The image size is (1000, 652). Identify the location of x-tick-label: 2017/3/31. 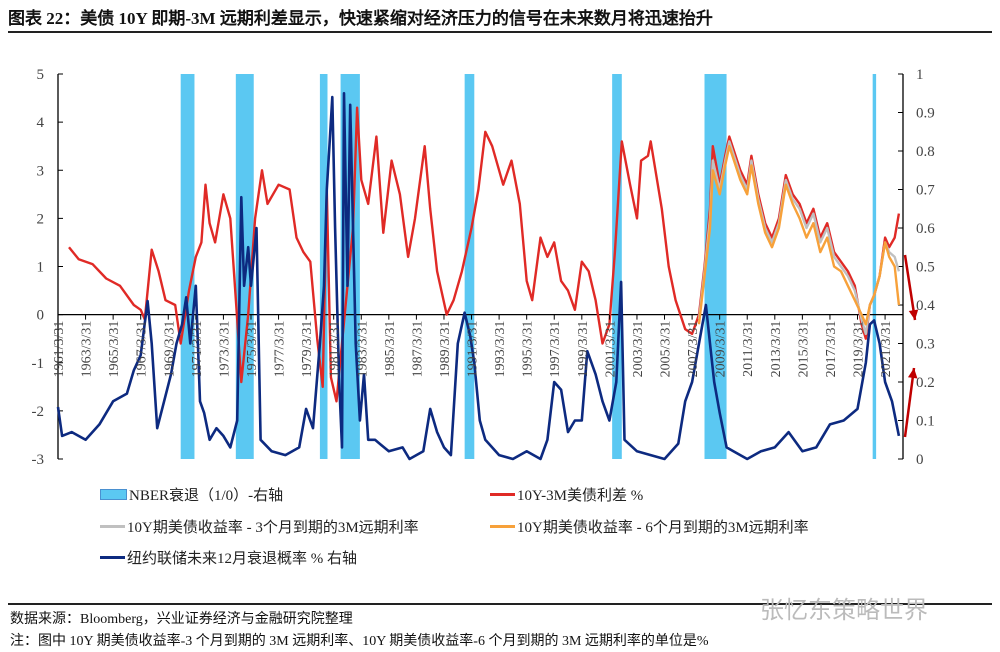
(831, 349).